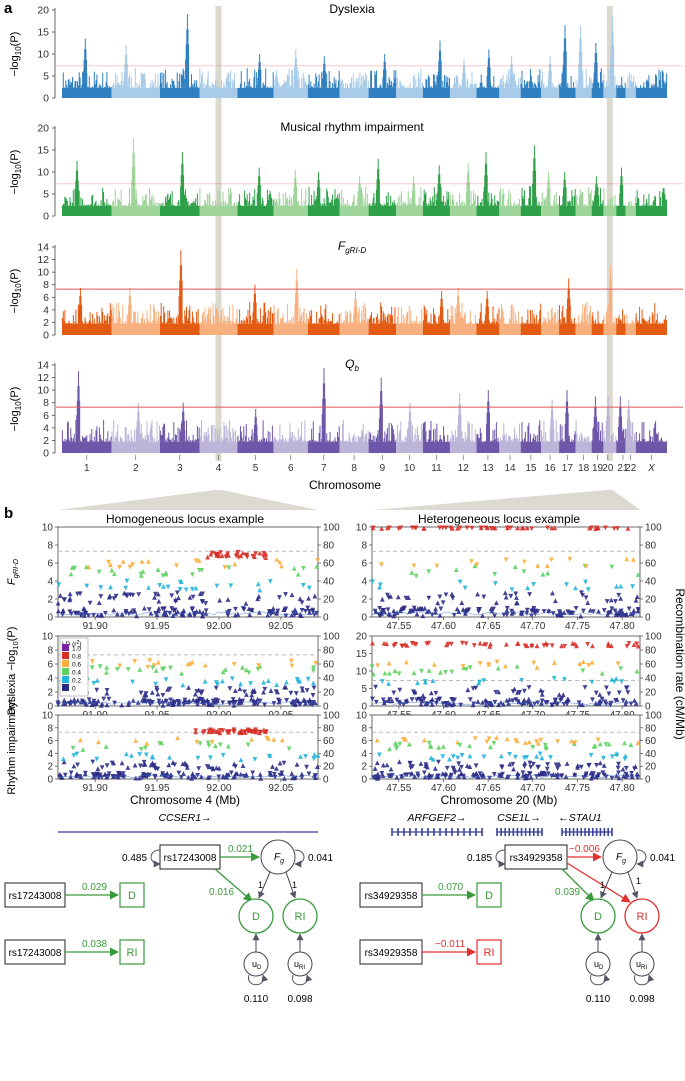 The image size is (685, 1081). Describe the element at coordinates (584, 468) in the screenshot. I see `chrom-label-18: 18` at that location.